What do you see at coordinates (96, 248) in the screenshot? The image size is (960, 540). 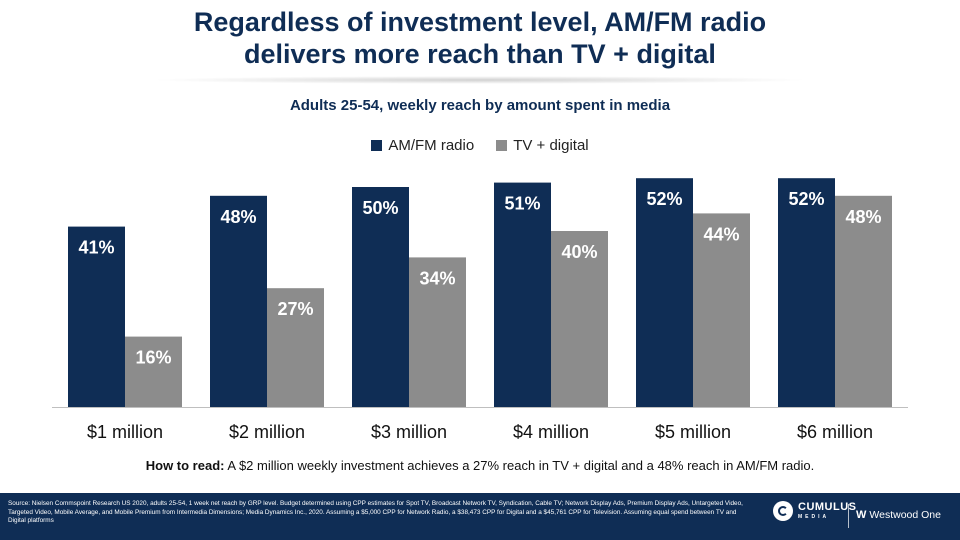 I see `data-label-radio-1: 41%` at bounding box center [96, 248].